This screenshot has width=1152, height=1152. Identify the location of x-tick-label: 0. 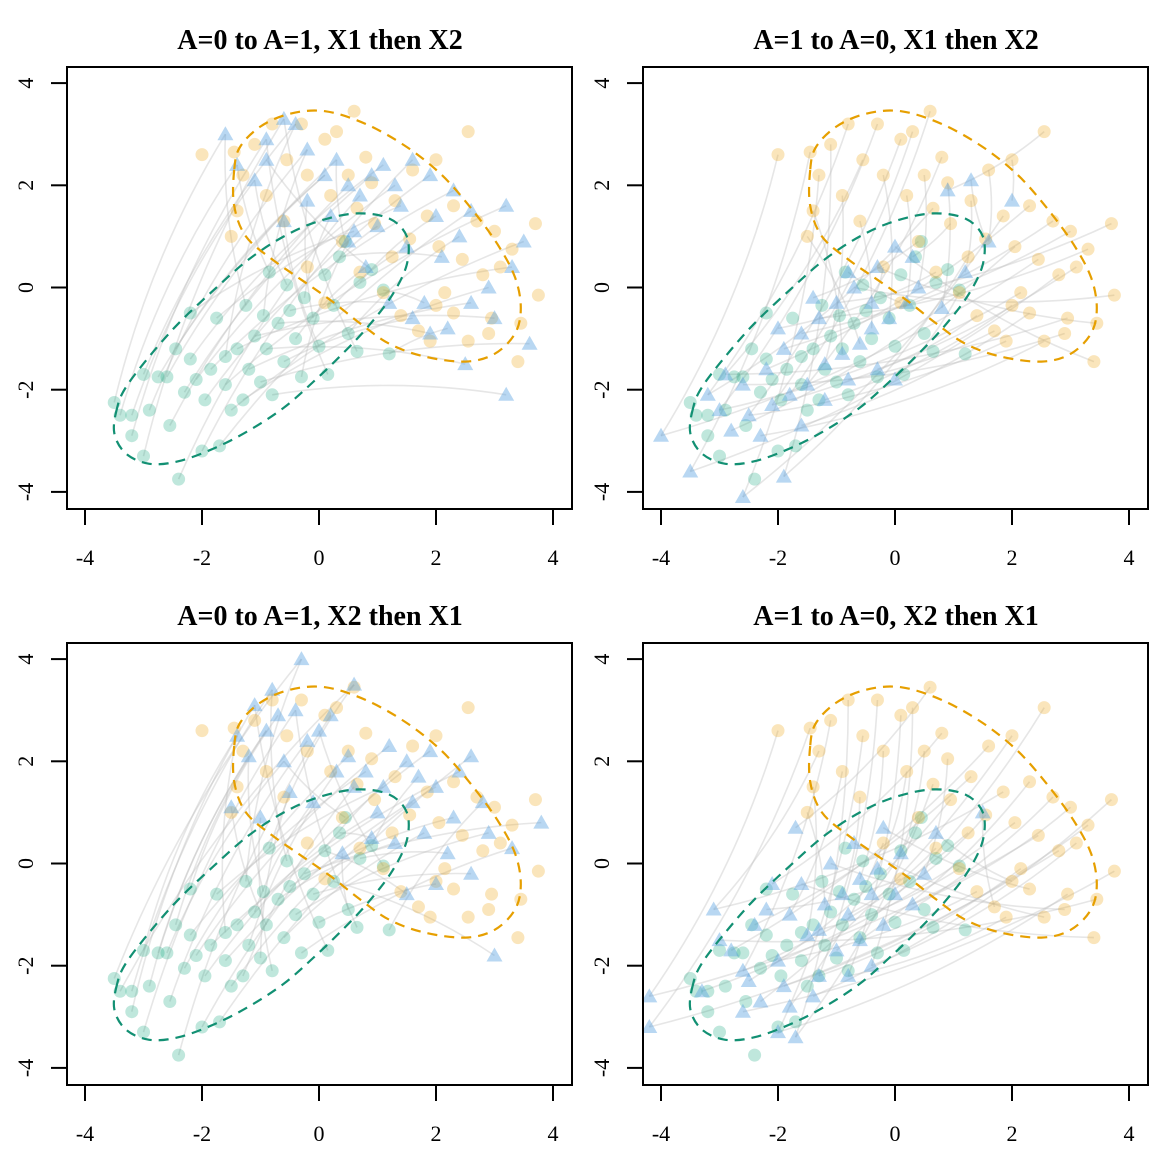
(319, 557).